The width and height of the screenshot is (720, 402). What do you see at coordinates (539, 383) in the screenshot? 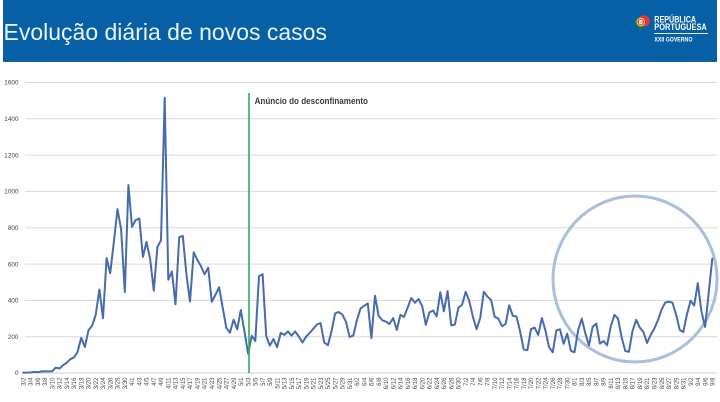
I see `svg-text: 7/22` at bounding box center [539, 383].